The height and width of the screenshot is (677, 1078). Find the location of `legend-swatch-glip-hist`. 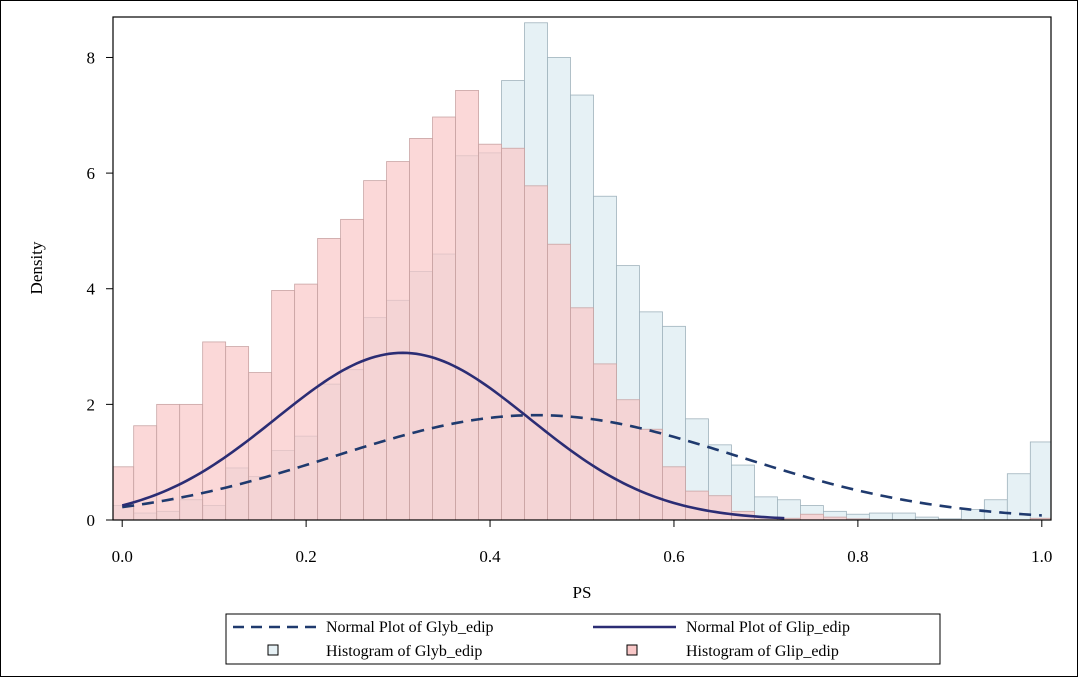

legend-swatch-glip-hist is located at coordinates (632, 650).